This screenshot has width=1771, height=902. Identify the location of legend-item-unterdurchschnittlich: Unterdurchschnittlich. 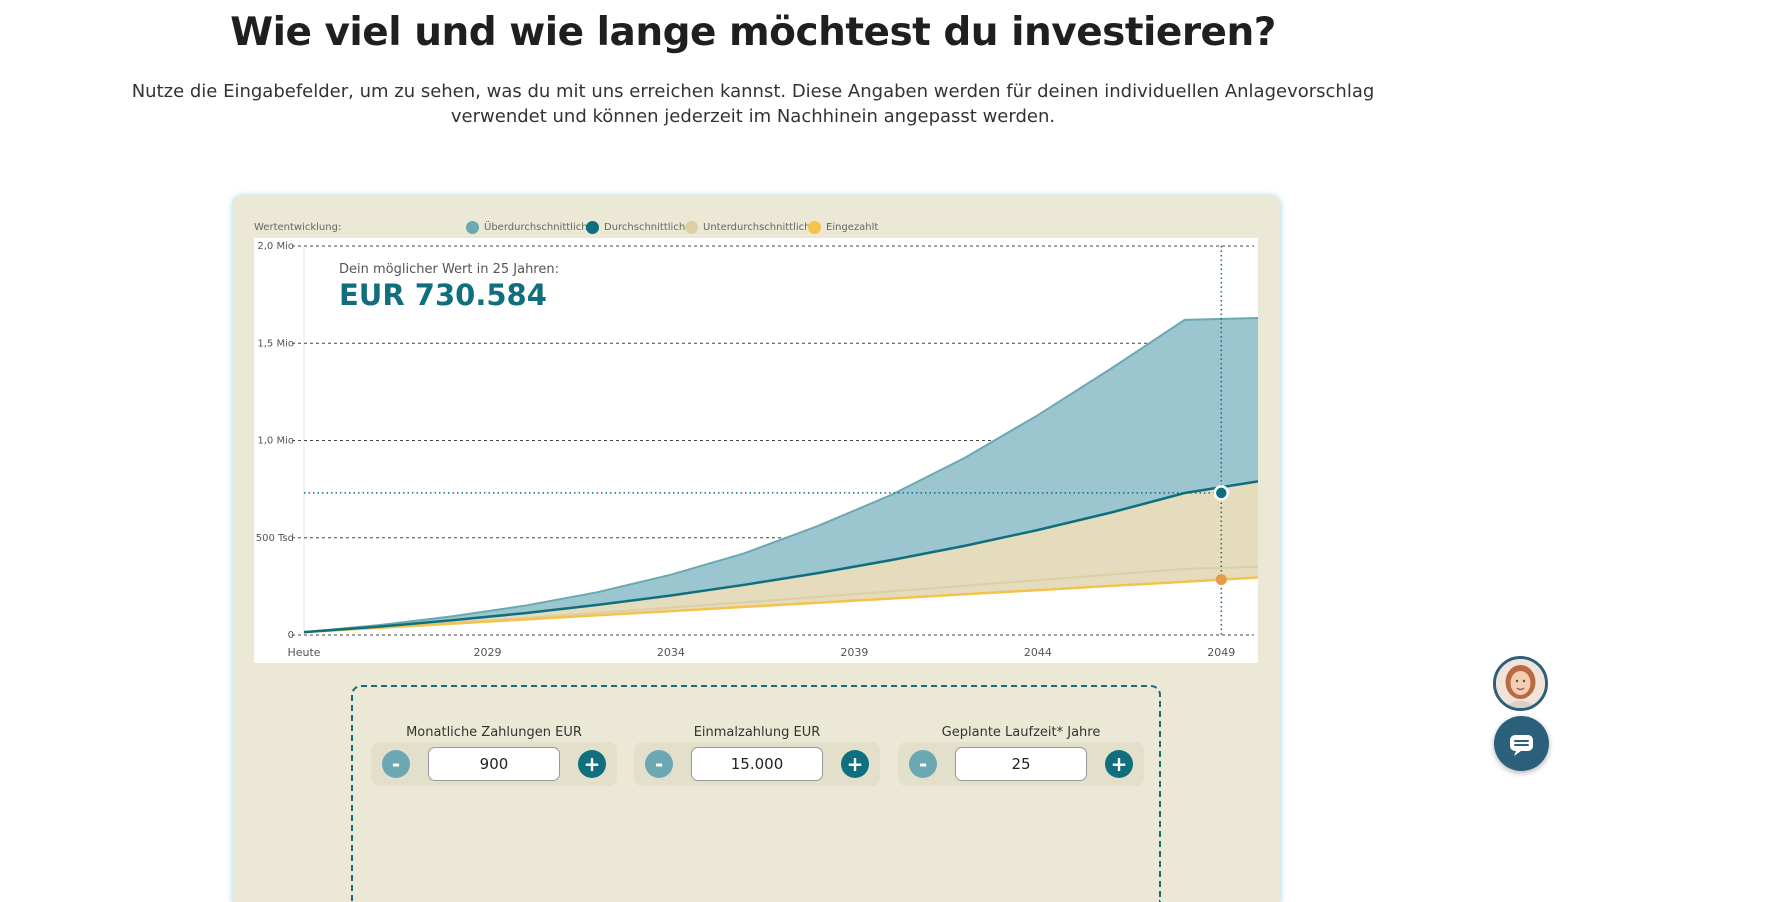
(747, 227).